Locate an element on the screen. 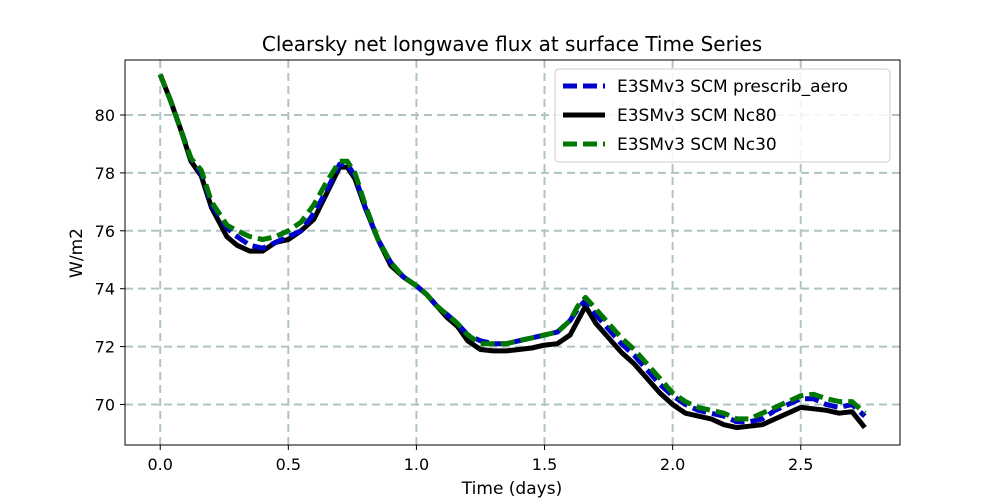 Image resolution: width=1000 pixels, height=500 pixels. y-tick-label: 76 is located at coordinates (105, 231).